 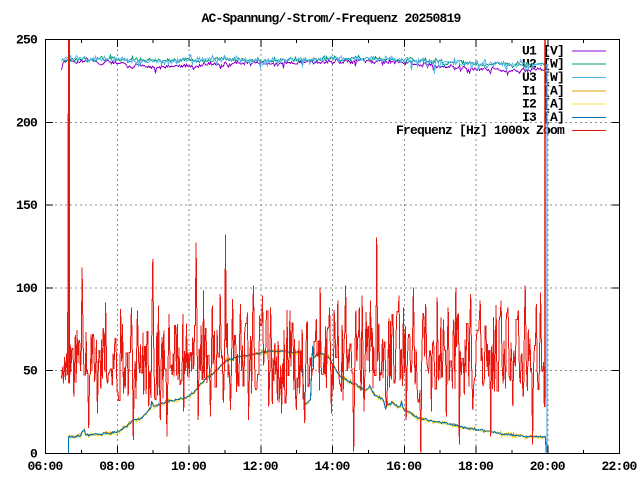 I want to click on svg-text: 0, so click(x=34, y=454).